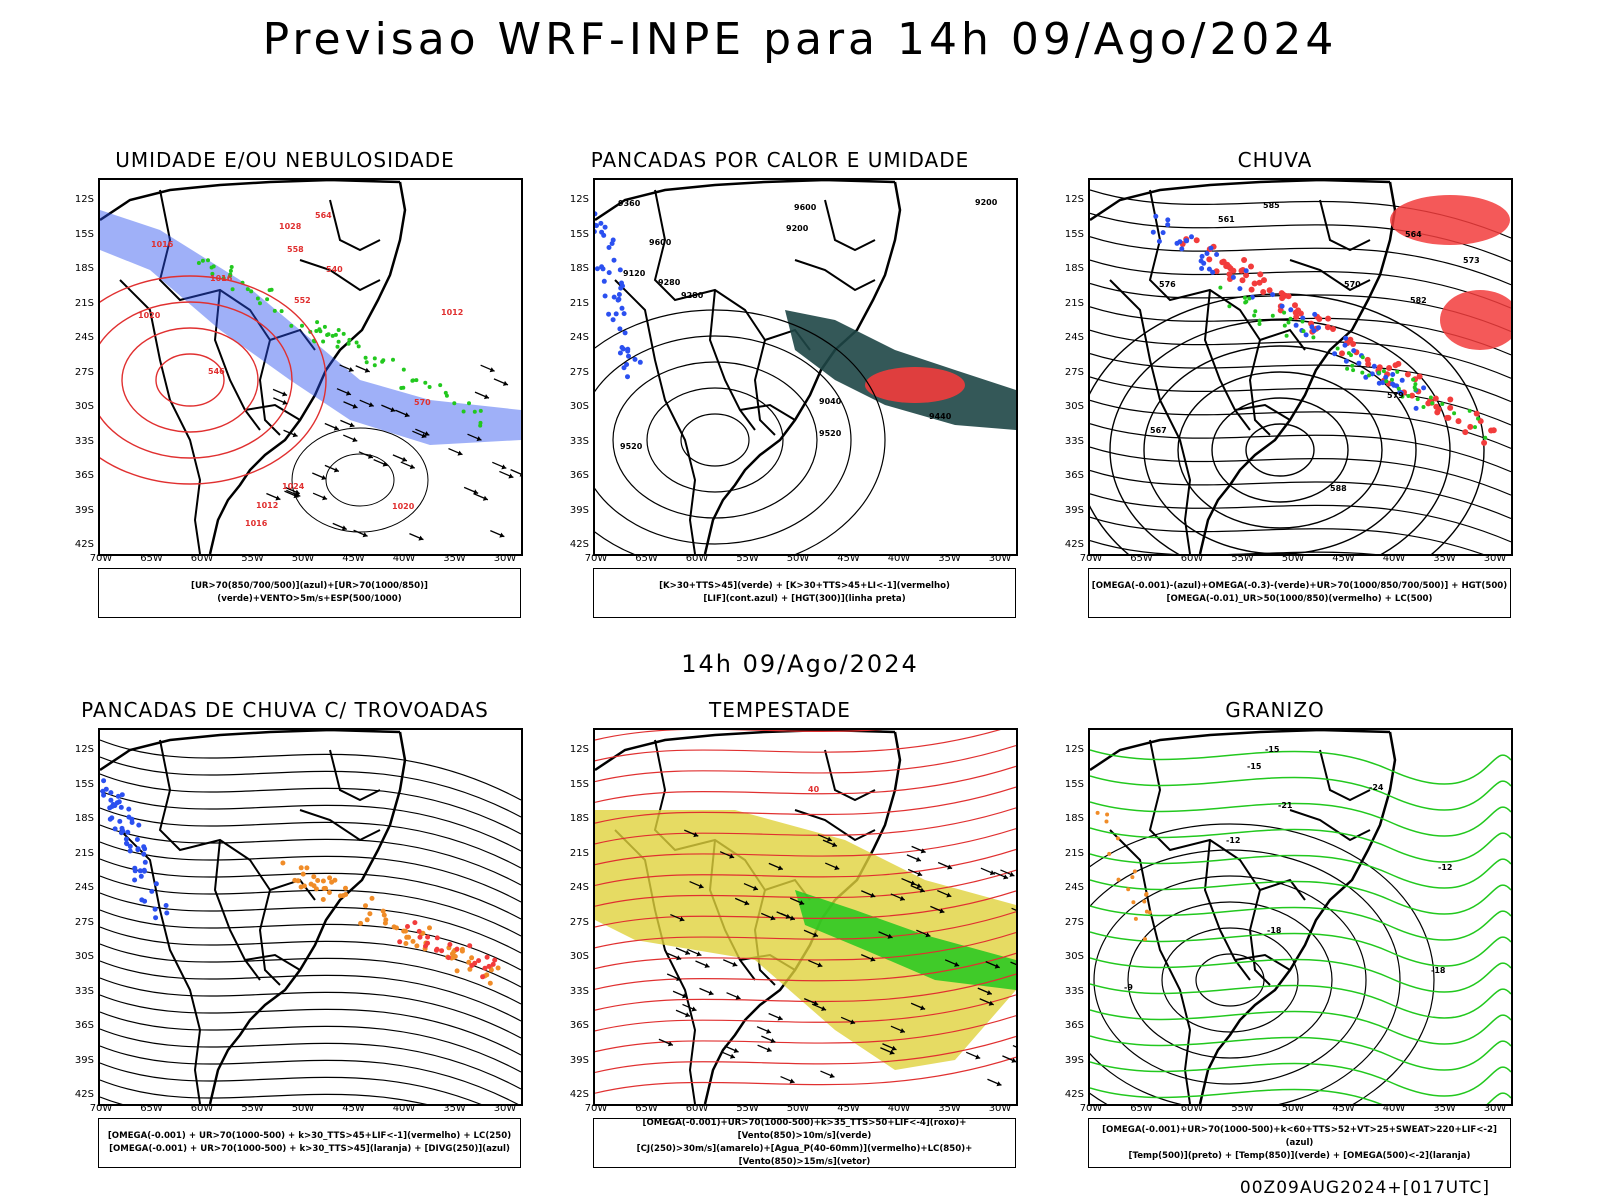 The width and height of the screenshot is (1600, 1200). Describe the element at coordinates (579, 749) in the screenshot. I see `lat-tick-label: 12S` at that location.